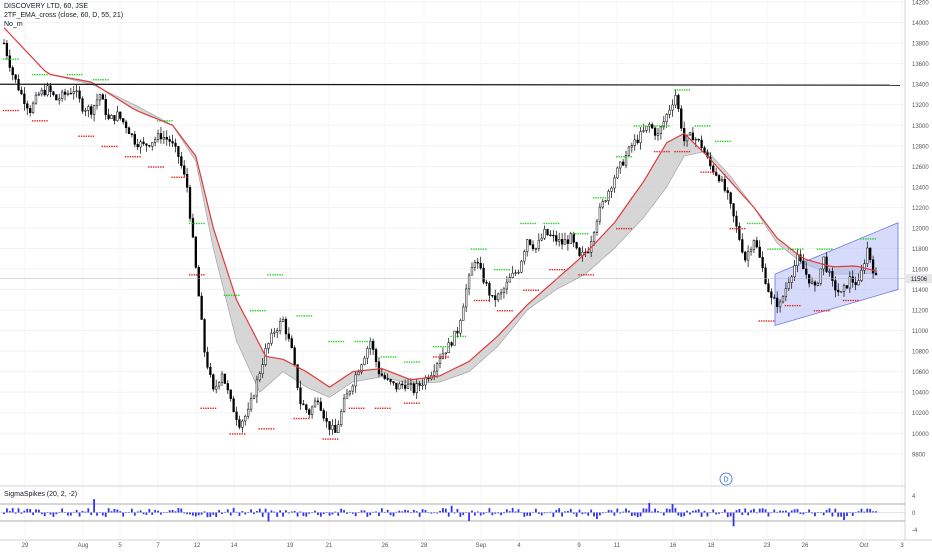 The height and width of the screenshot is (555, 932). What do you see at coordinates (920, 229) in the screenshot?
I see `y-tick-label: 12000` at bounding box center [920, 229].